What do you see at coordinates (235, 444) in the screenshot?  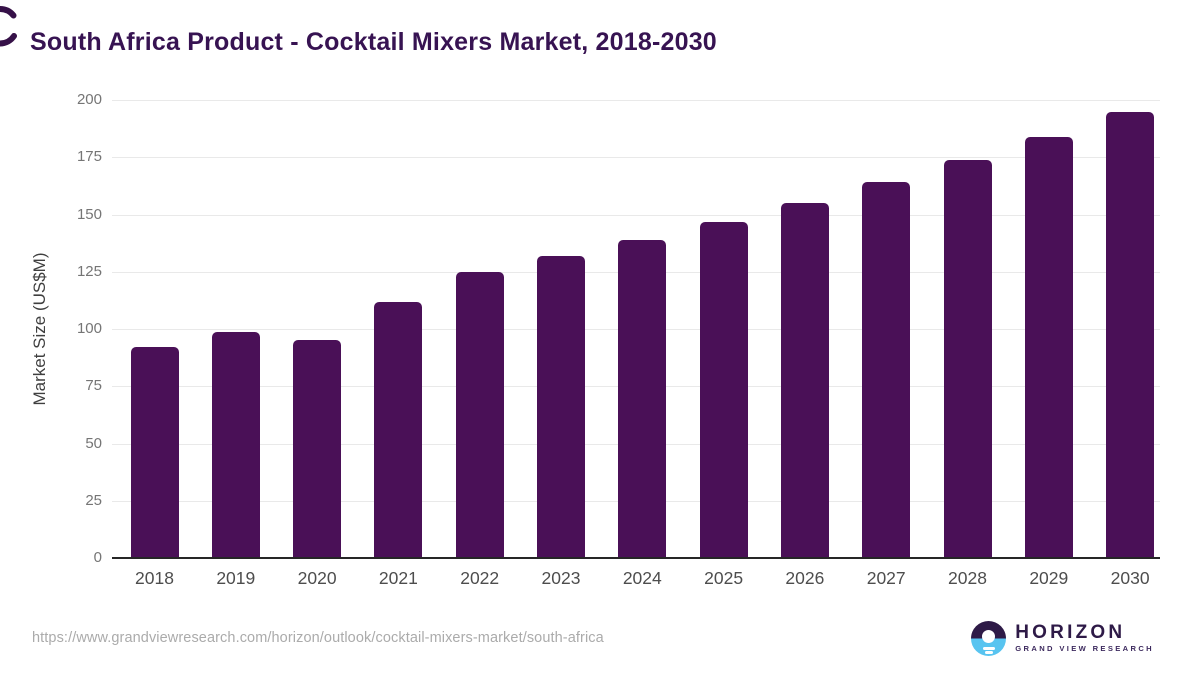 I see `bar-2019` at bounding box center [235, 444].